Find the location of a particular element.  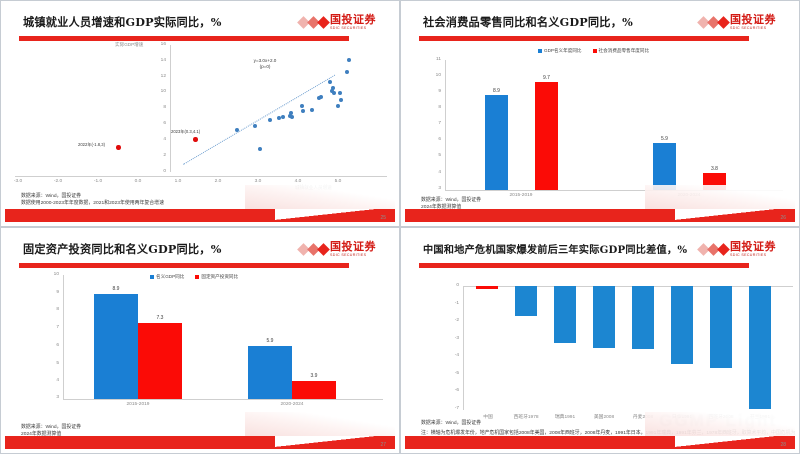

chart-legend: 名义GDP同比 固定资产投资同比 is located at coordinates (194, 277).